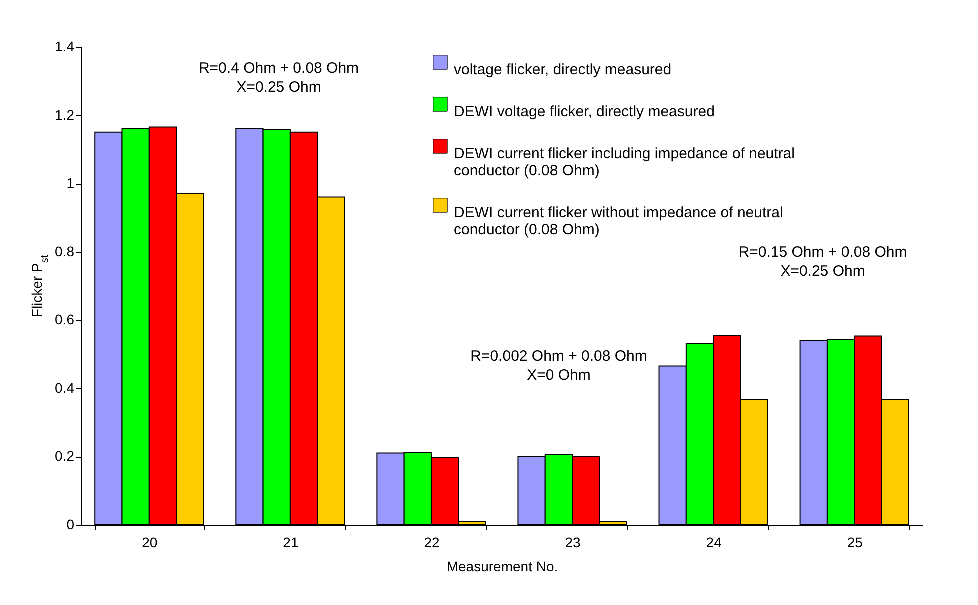 The height and width of the screenshot is (605, 978). What do you see at coordinates (65, 114) in the screenshot?
I see `y-tick-label: 1.2` at bounding box center [65, 114].